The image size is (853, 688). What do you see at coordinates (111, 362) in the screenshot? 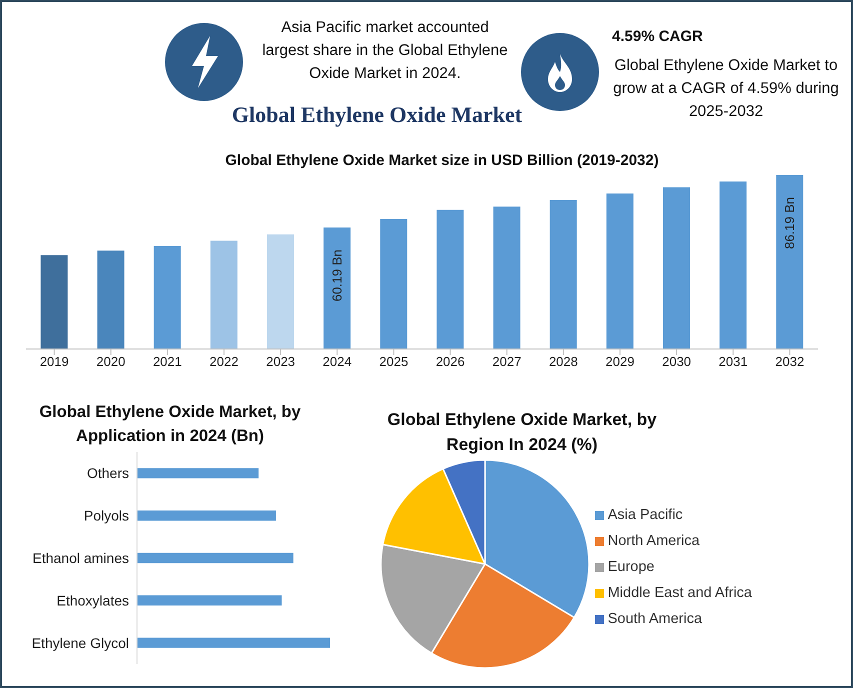
I see `x-tick-label: 2020` at bounding box center [111, 362].